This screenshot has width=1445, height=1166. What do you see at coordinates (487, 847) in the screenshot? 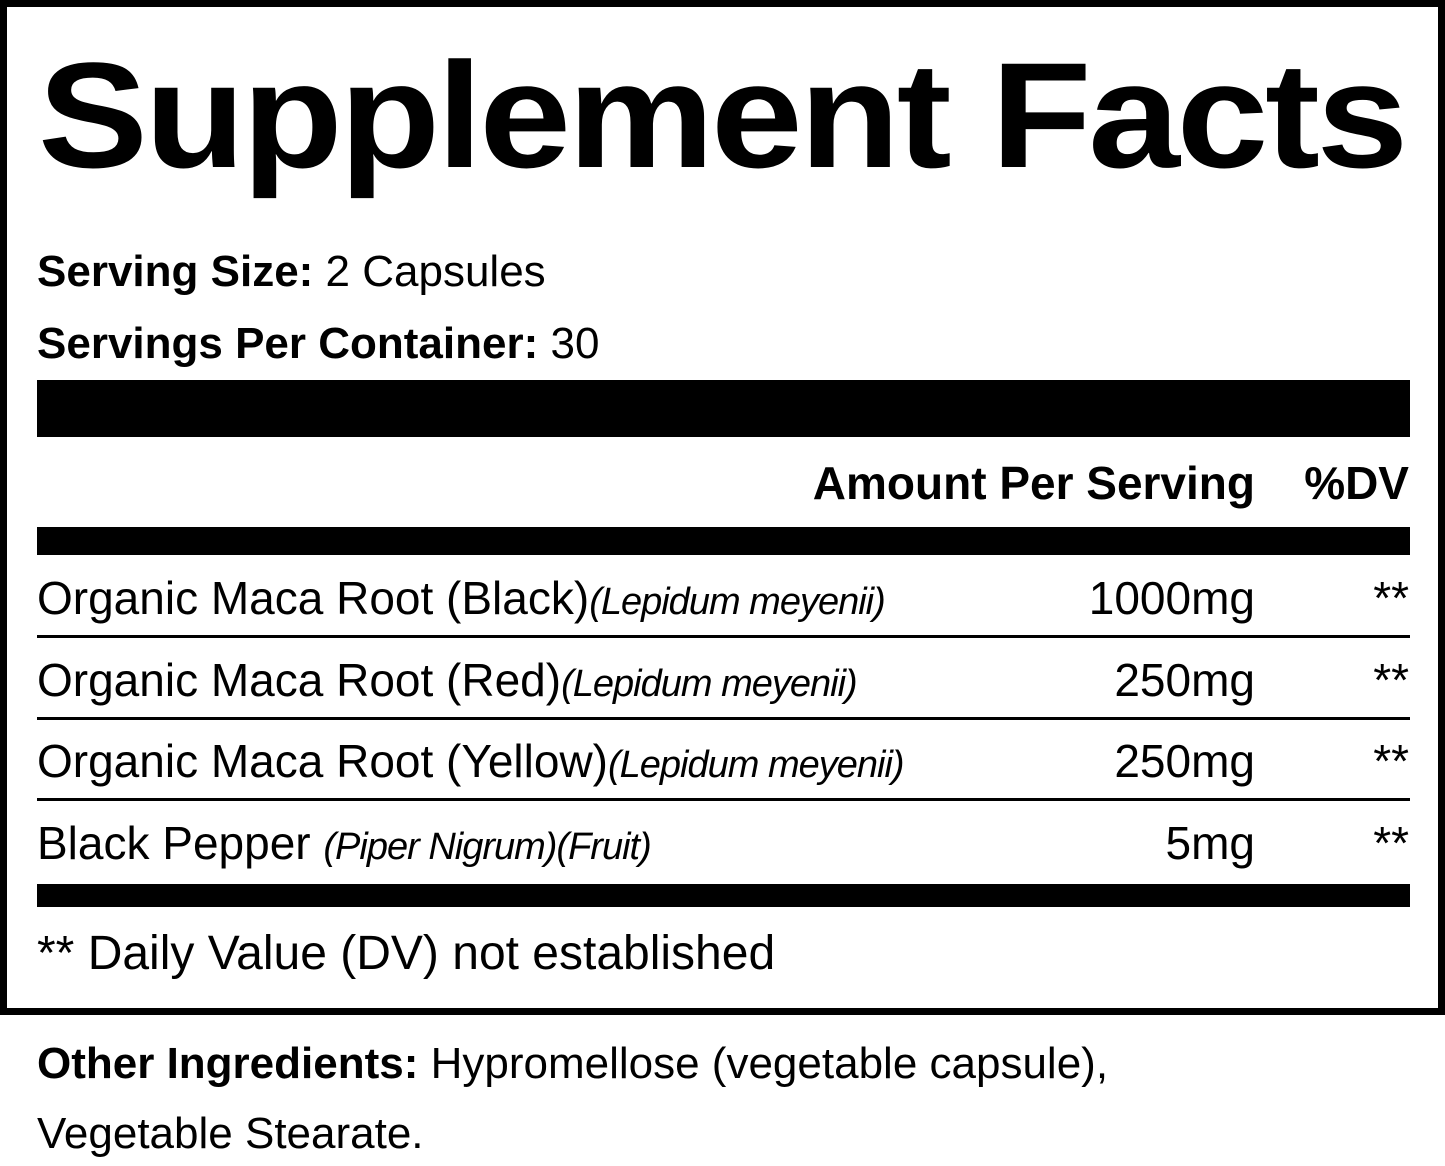
I see `ingredient-latin-name: (Piper Nigrum)(Fruit)` at bounding box center [487, 847].